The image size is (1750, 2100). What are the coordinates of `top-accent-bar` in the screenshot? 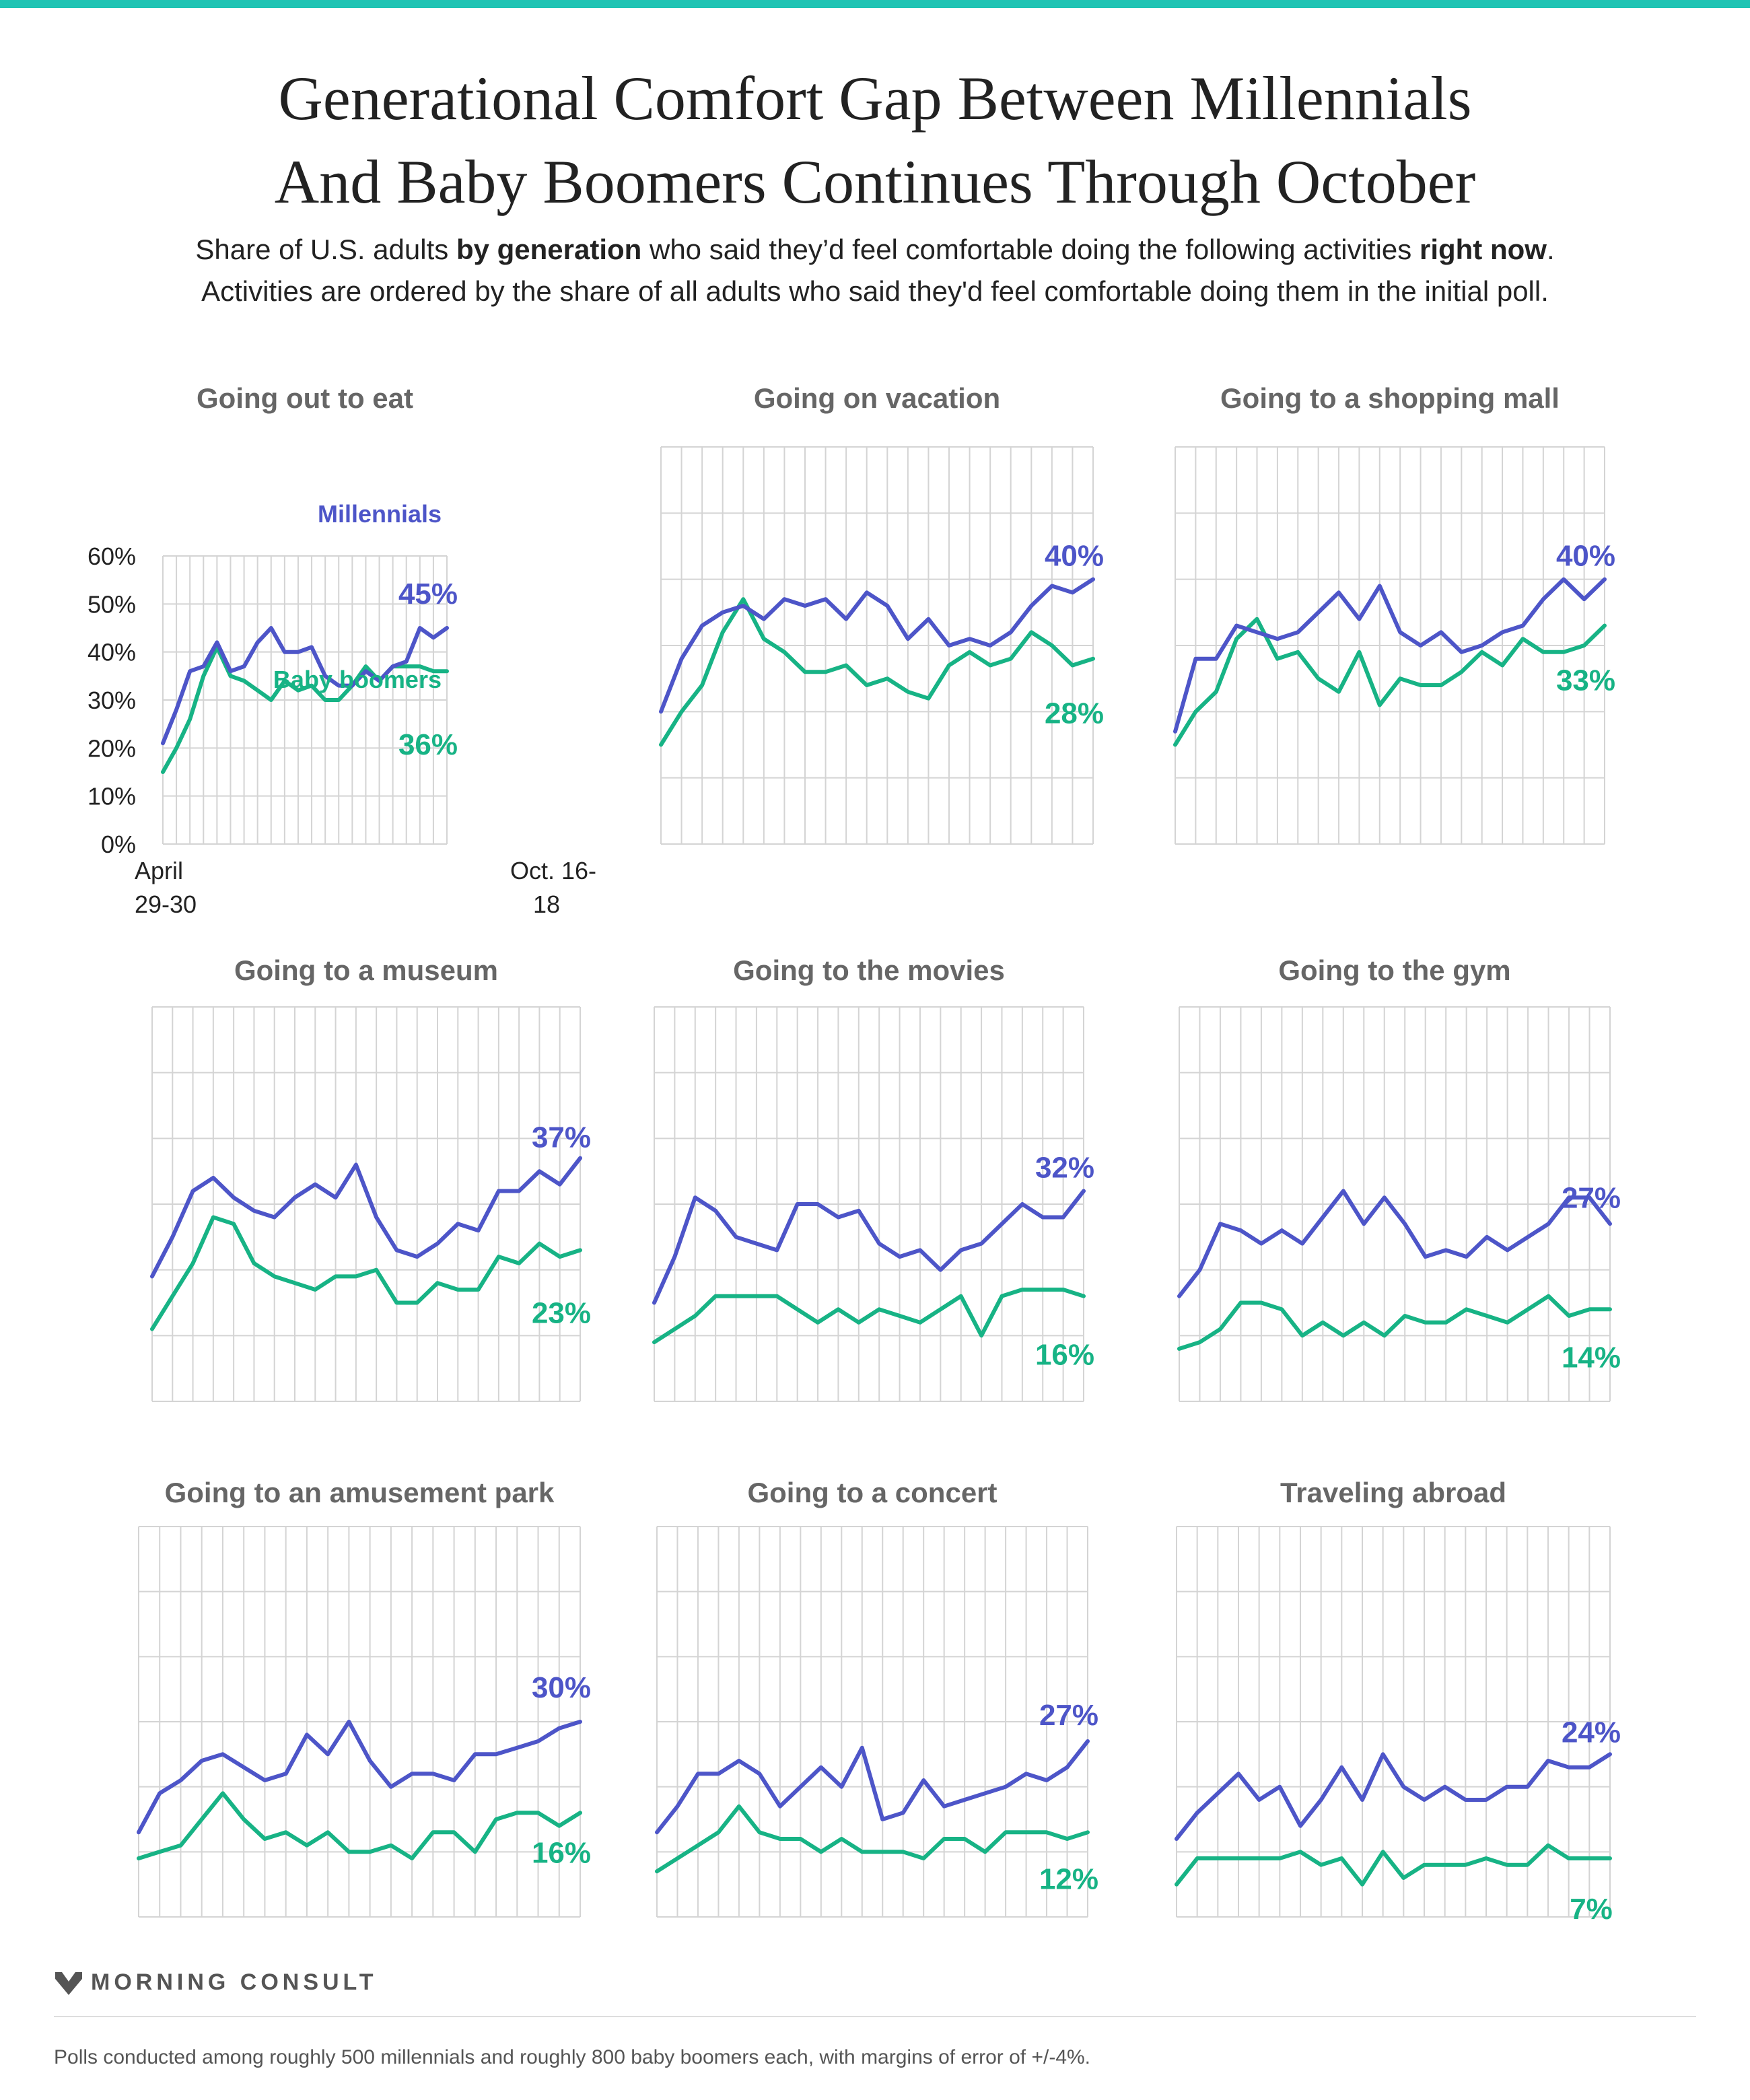 It's located at (875, 4).